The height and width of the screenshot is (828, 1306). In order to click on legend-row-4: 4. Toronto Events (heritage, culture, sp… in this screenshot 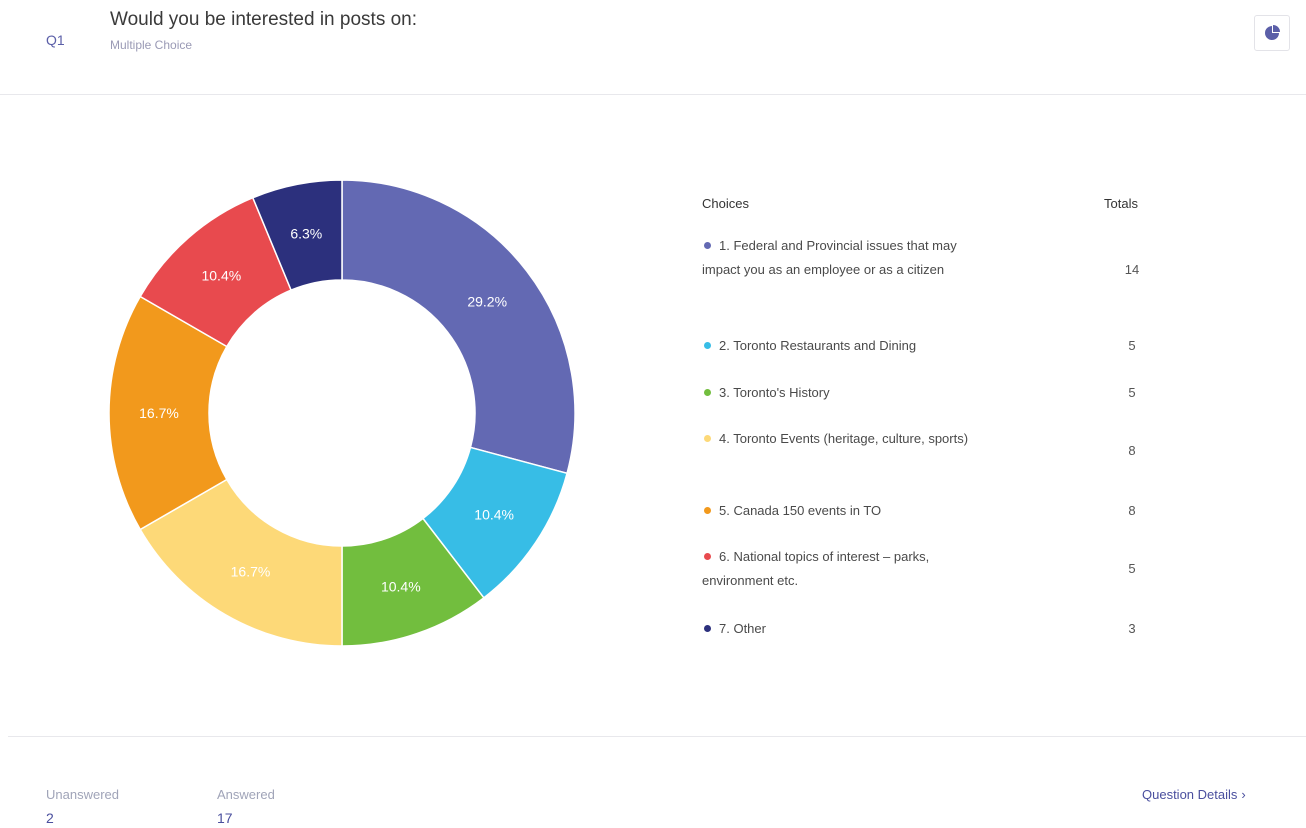, I will do `click(932, 451)`.